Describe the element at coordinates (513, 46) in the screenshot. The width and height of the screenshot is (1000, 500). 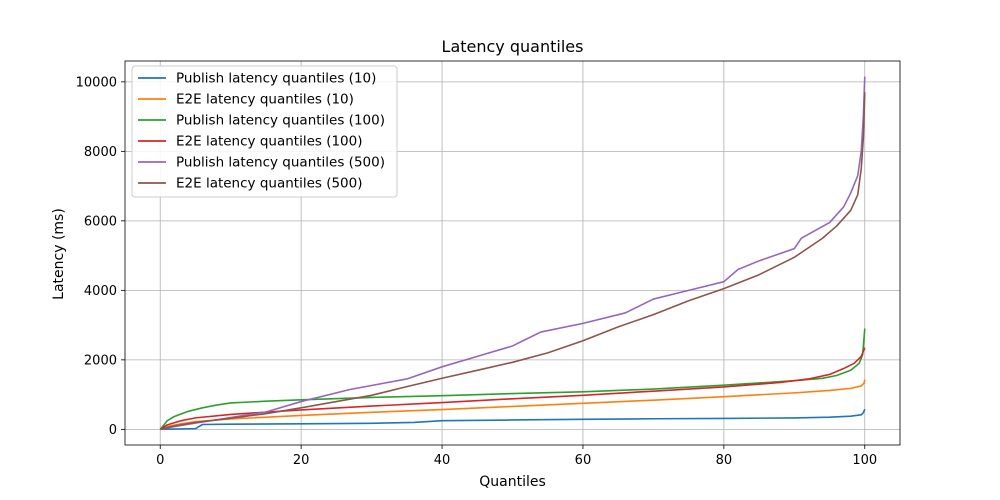
I see `chart-title: Latency quantiles` at that location.